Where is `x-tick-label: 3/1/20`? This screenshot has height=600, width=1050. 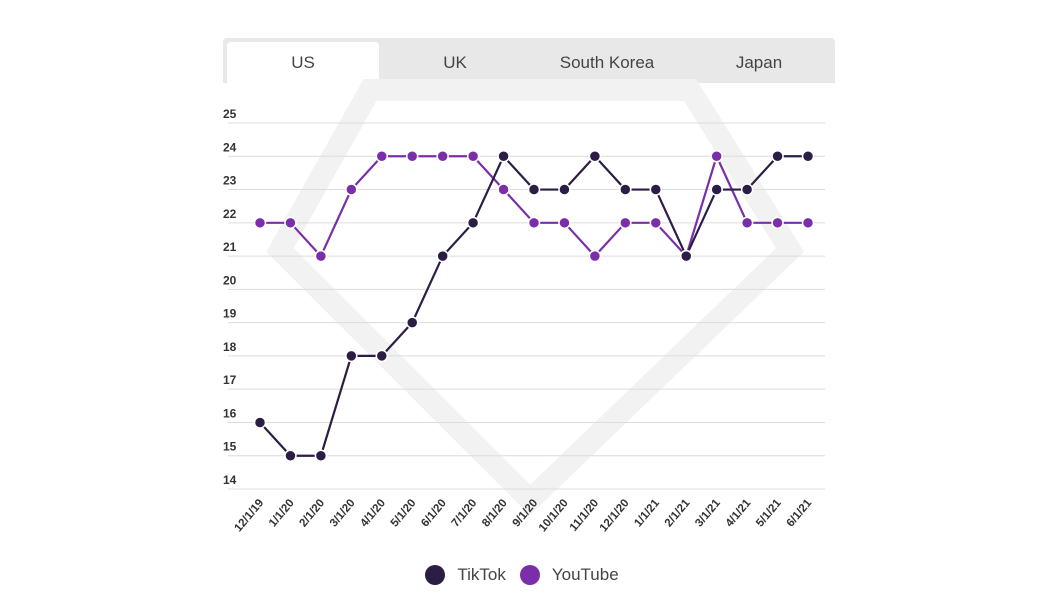
x-tick-label: 3/1/20 is located at coordinates (343, 513).